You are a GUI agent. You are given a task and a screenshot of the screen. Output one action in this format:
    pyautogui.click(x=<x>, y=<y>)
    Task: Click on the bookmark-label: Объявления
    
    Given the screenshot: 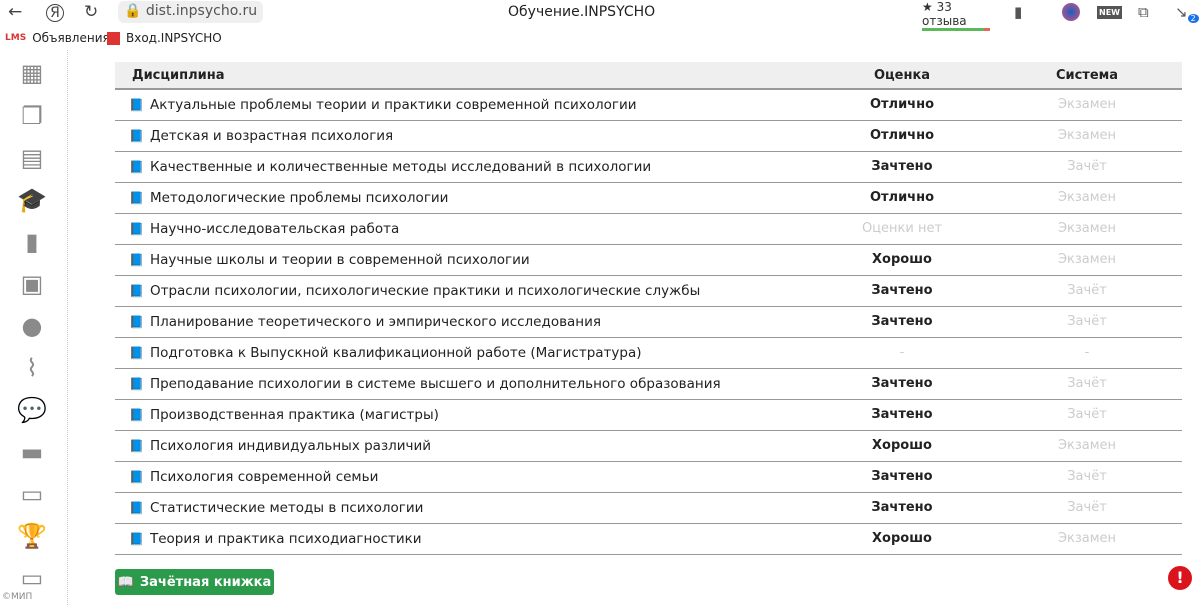 What is the action you would take?
    pyautogui.click(x=71, y=38)
    